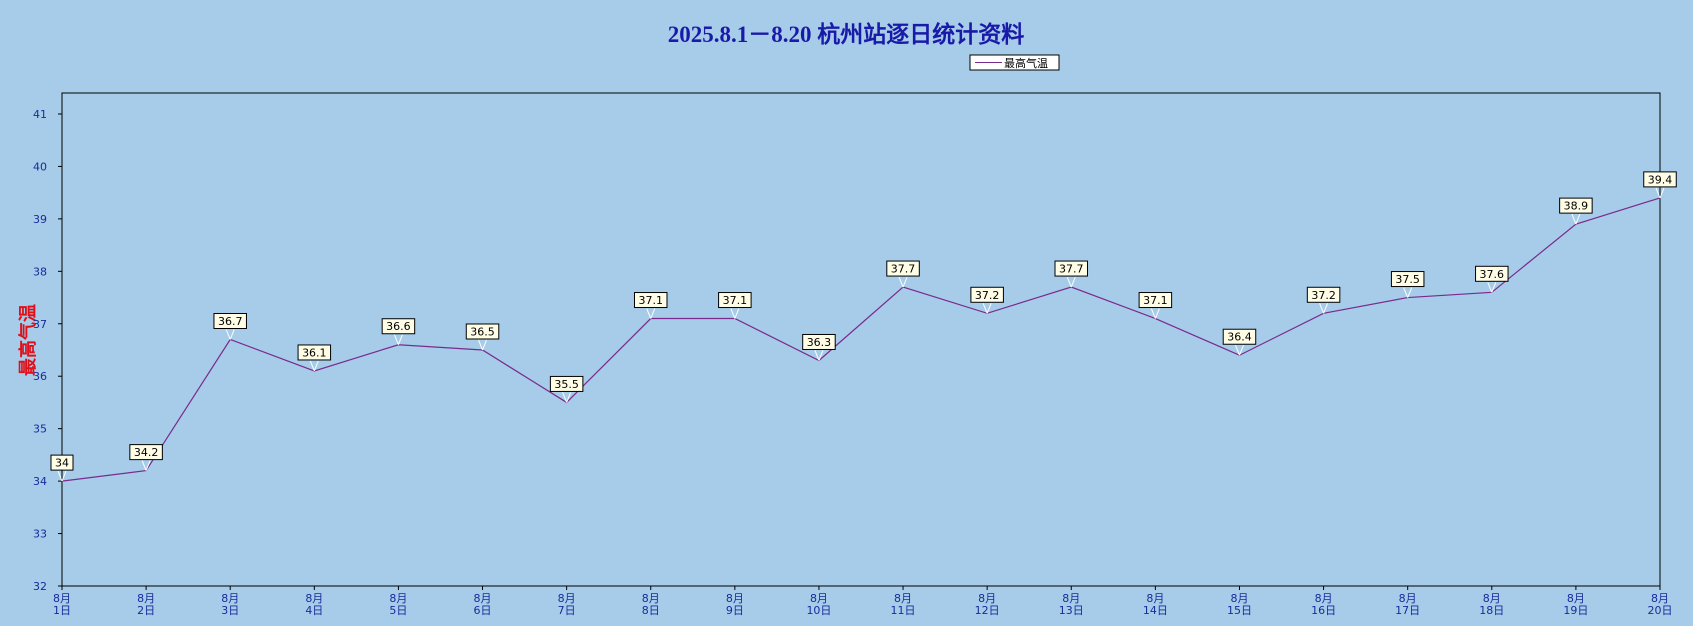 The image size is (1693, 626). I want to click on x-tick-label: 13日, so click(1071, 610).